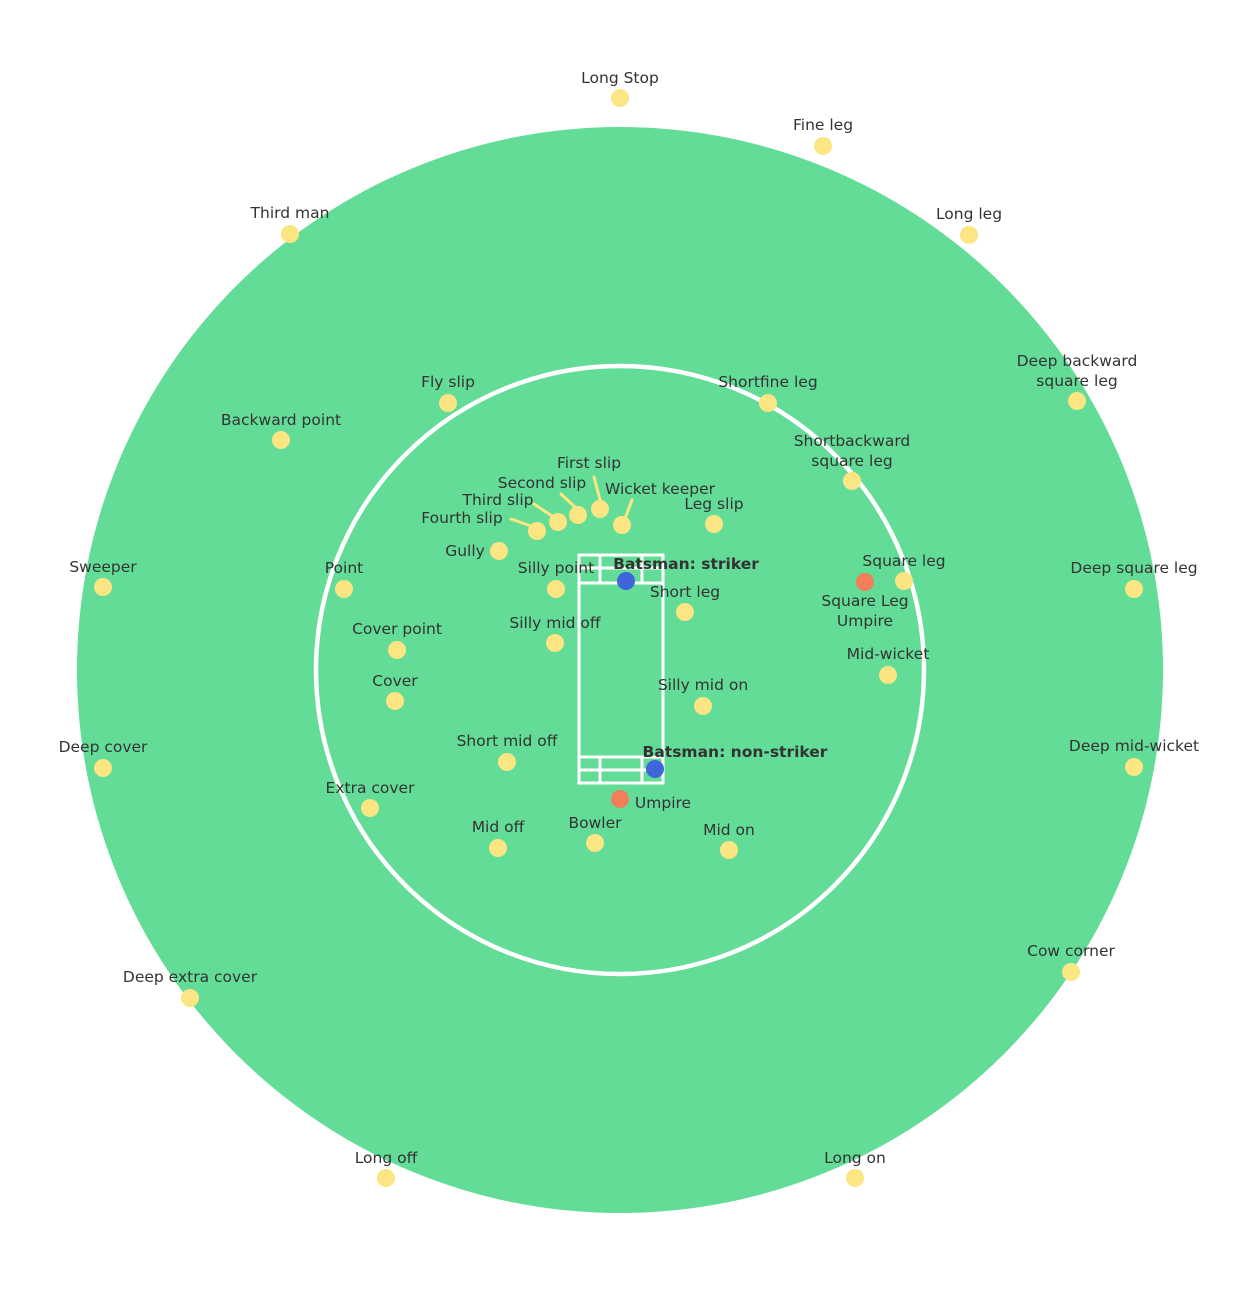  What do you see at coordinates (386, 1158) in the screenshot?
I see `long-off-label: Long off` at bounding box center [386, 1158].